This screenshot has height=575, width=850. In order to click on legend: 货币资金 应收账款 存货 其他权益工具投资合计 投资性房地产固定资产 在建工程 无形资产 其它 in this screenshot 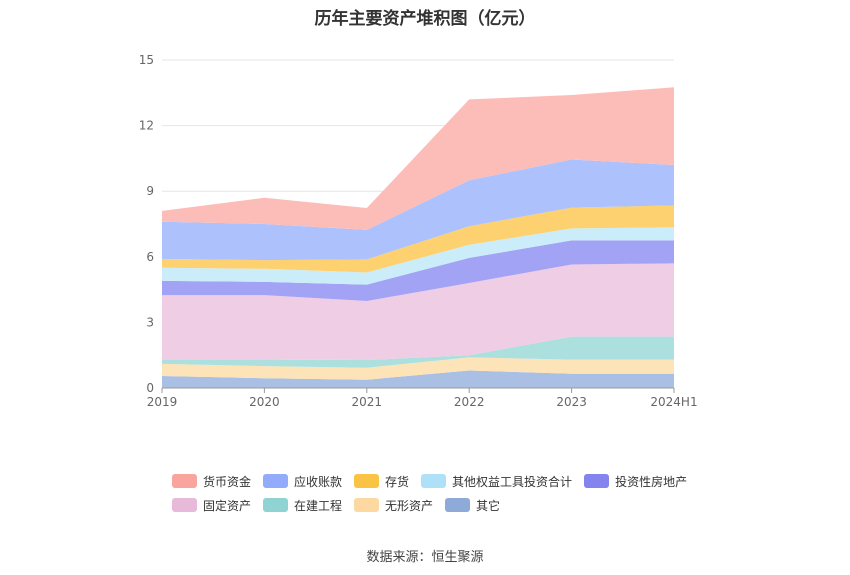, I will do `click(452, 493)`.